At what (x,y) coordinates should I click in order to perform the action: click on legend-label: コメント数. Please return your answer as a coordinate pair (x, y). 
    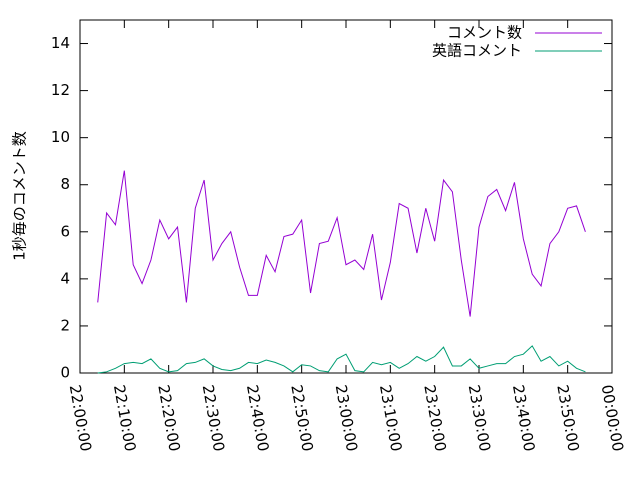
    Looking at the image, I should click on (484, 33).